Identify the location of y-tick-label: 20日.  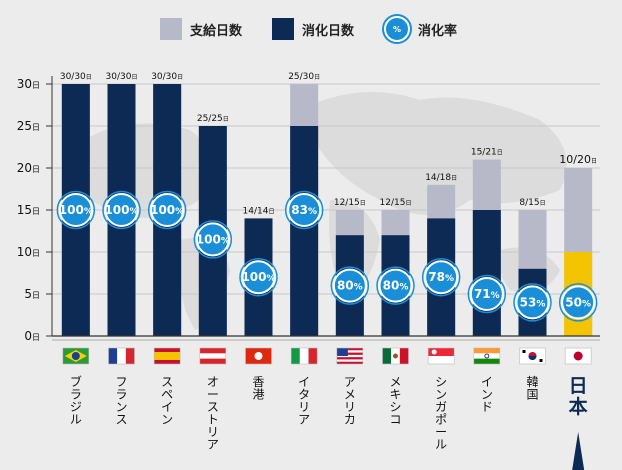
(28, 168).